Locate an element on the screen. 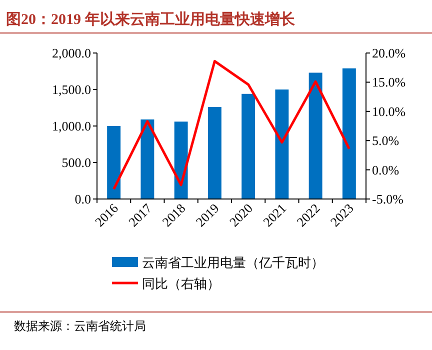 The height and width of the screenshot is (350, 432). y2-tick-label: -5.0% is located at coordinates (388, 199).